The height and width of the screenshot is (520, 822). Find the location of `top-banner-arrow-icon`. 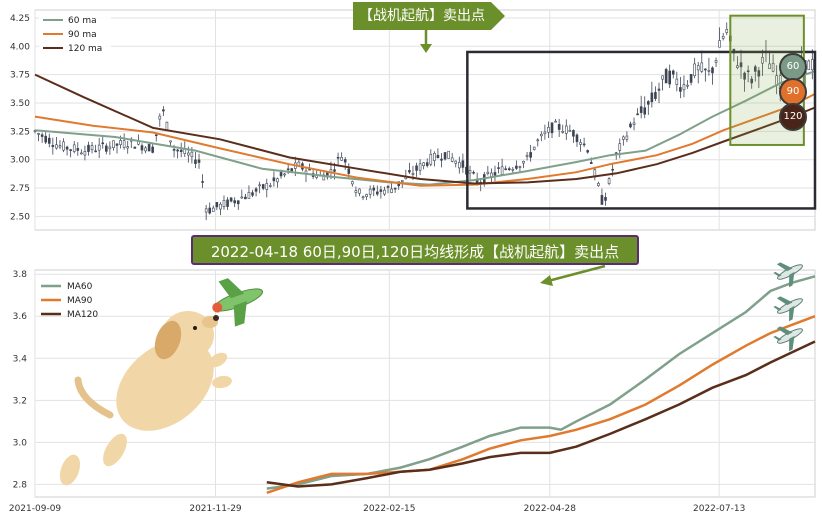

top-banner-arrow-icon is located at coordinates (498, 16).